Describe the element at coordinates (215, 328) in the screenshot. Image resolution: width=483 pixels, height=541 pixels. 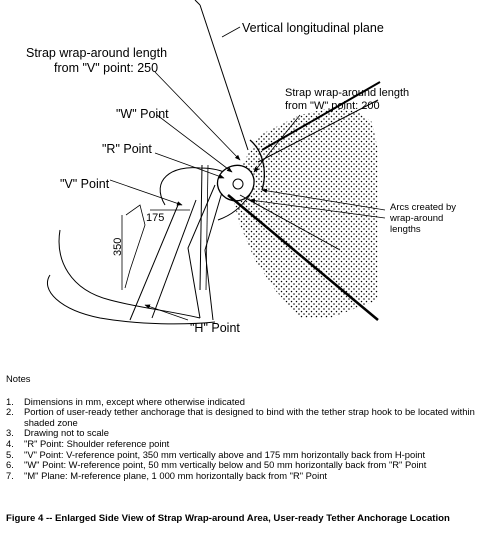
I see `h-point-label: "H" Point` at that location.